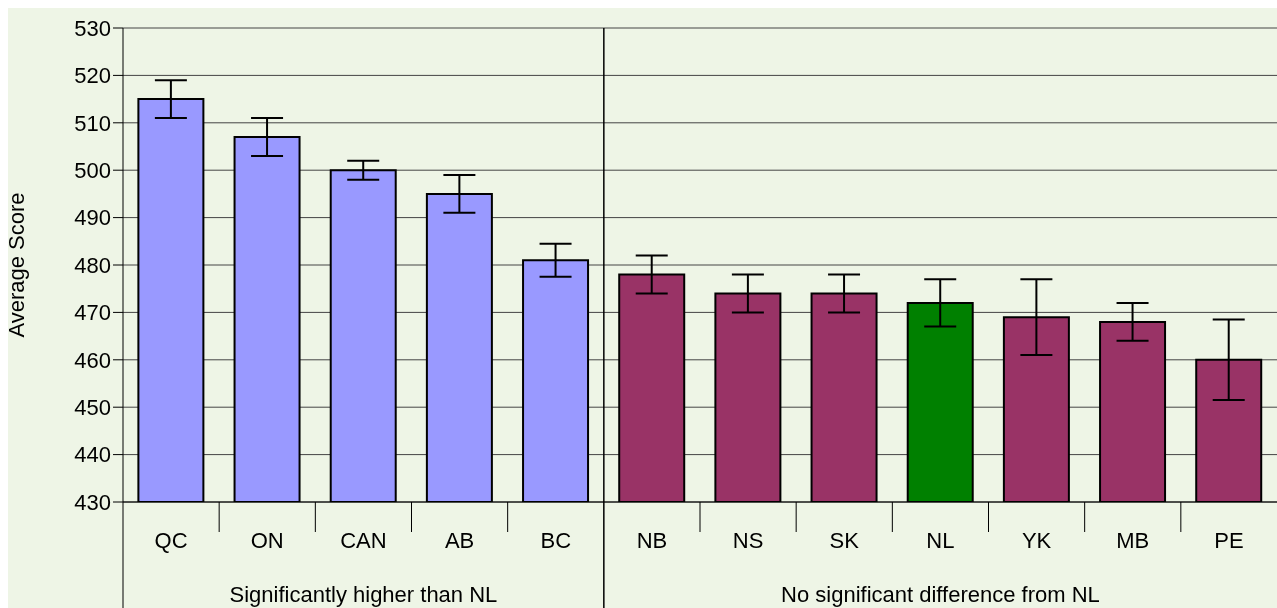  What do you see at coordinates (92, 502) in the screenshot?
I see `y-tick-label: 430` at bounding box center [92, 502].